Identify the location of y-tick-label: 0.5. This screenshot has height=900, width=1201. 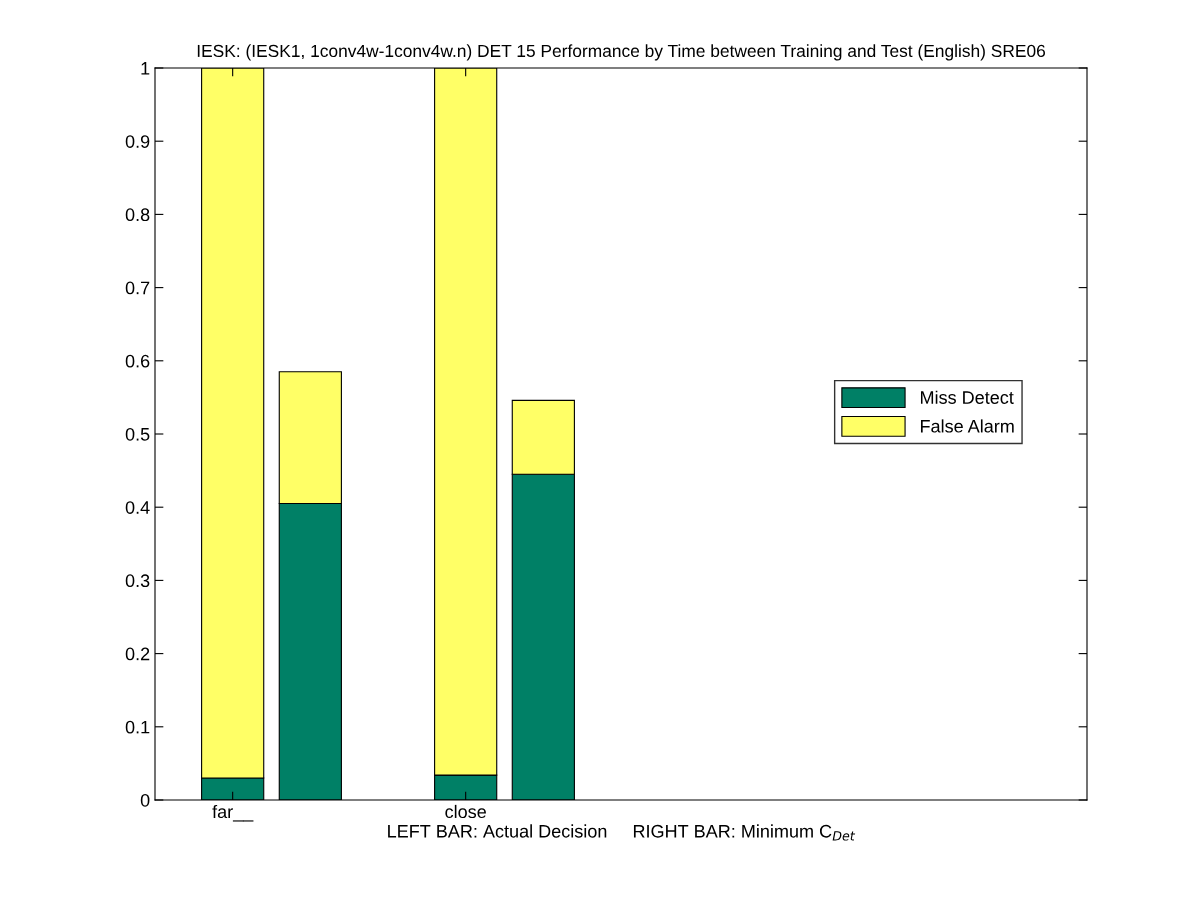
(137, 434).